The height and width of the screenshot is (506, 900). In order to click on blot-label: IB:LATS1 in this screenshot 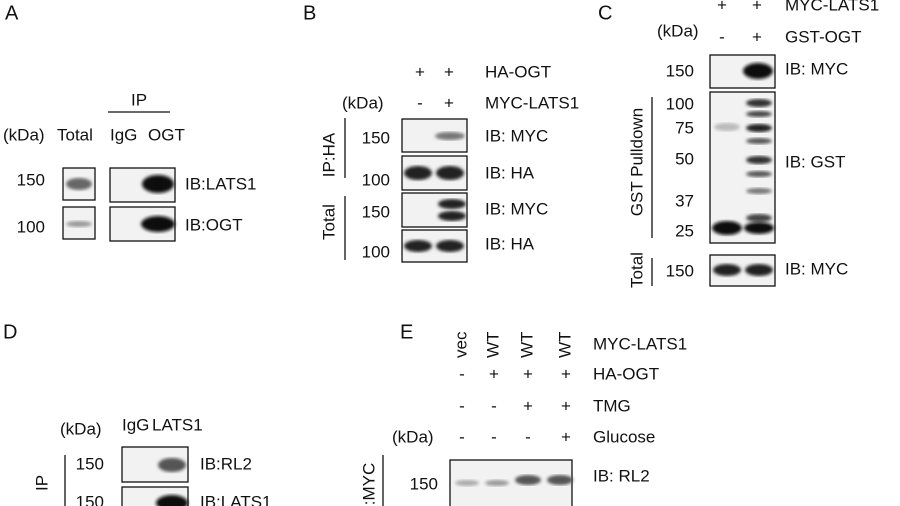, I will do `click(236, 499)`.